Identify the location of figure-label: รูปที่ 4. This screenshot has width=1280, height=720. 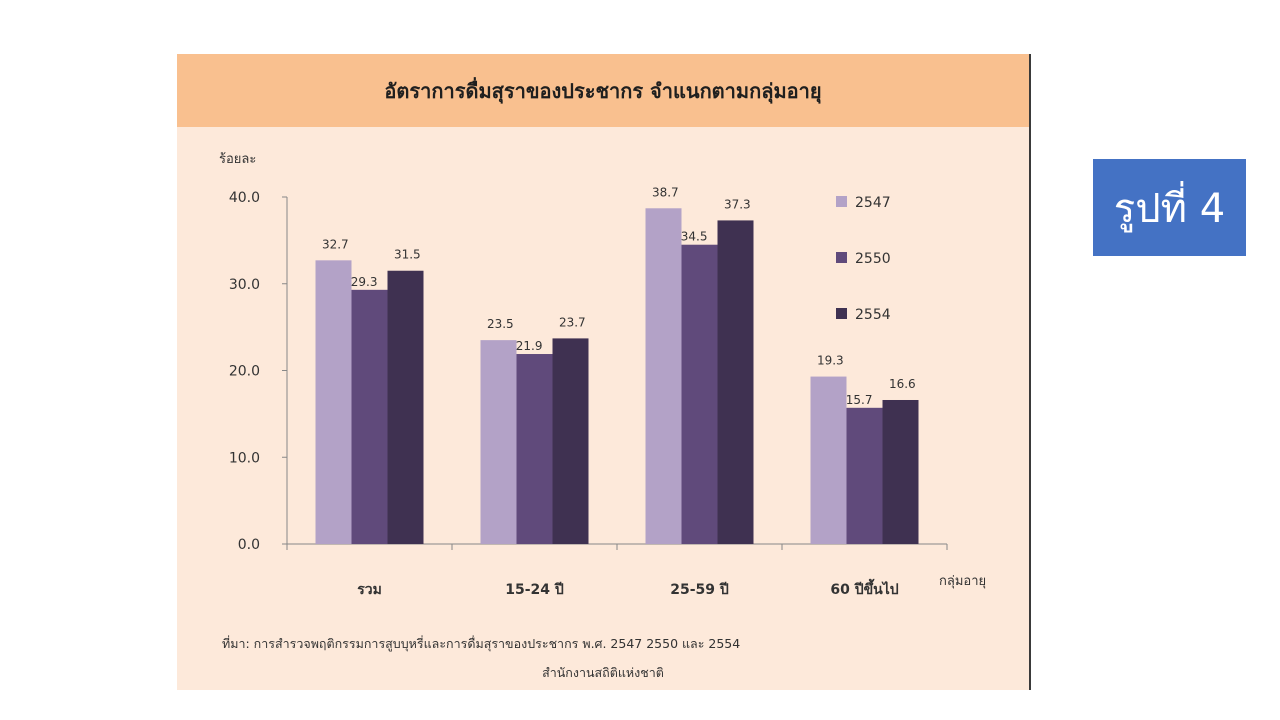
(1169, 207).